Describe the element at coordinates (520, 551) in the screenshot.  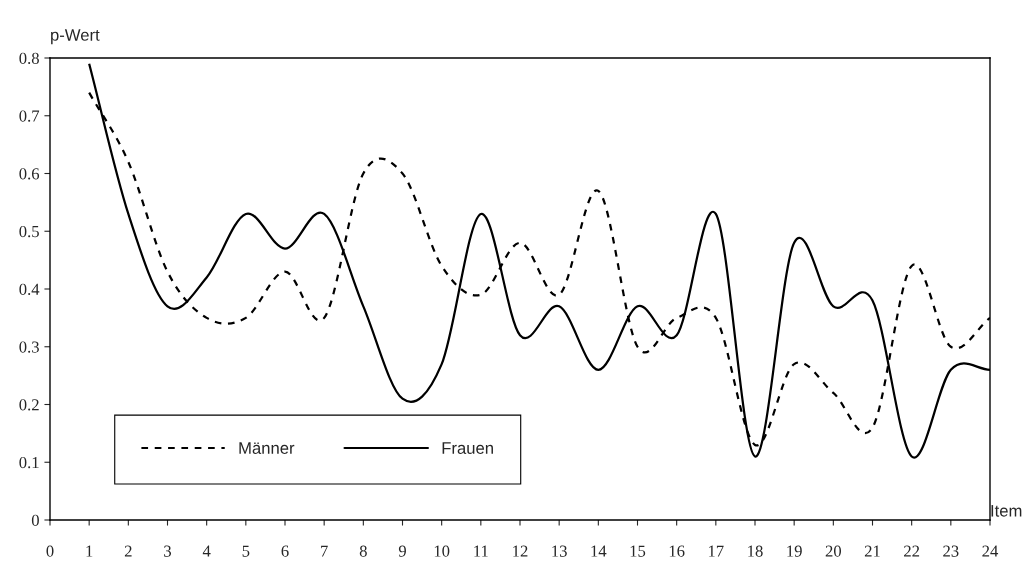
I see `x-tick-label: 12` at that location.